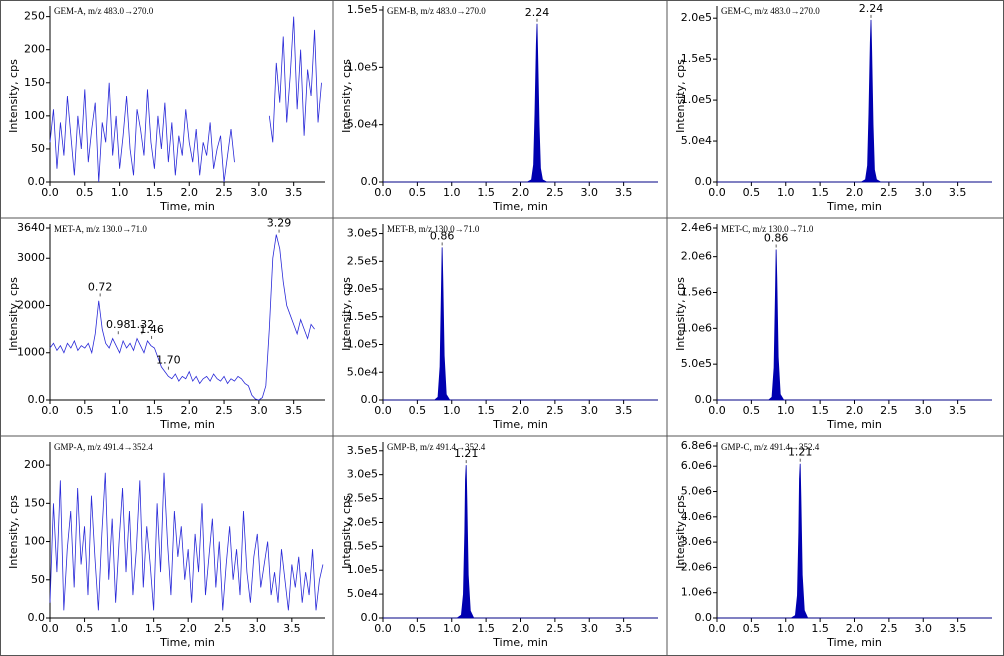 The image size is (1004, 656). I want to click on peak-label: 0.86, so click(442, 235).